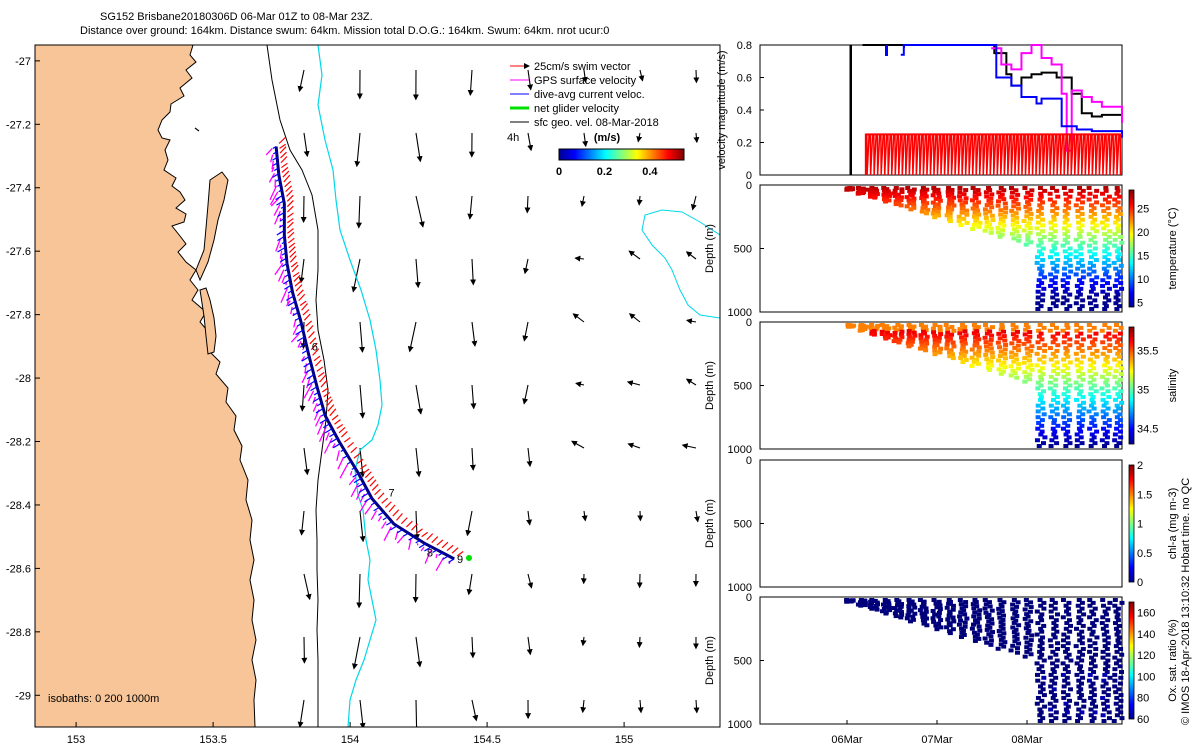 This screenshot has height=750, width=1200. What do you see at coordinates (941, 523) in the screenshot?
I see `profile-axes` at bounding box center [941, 523].